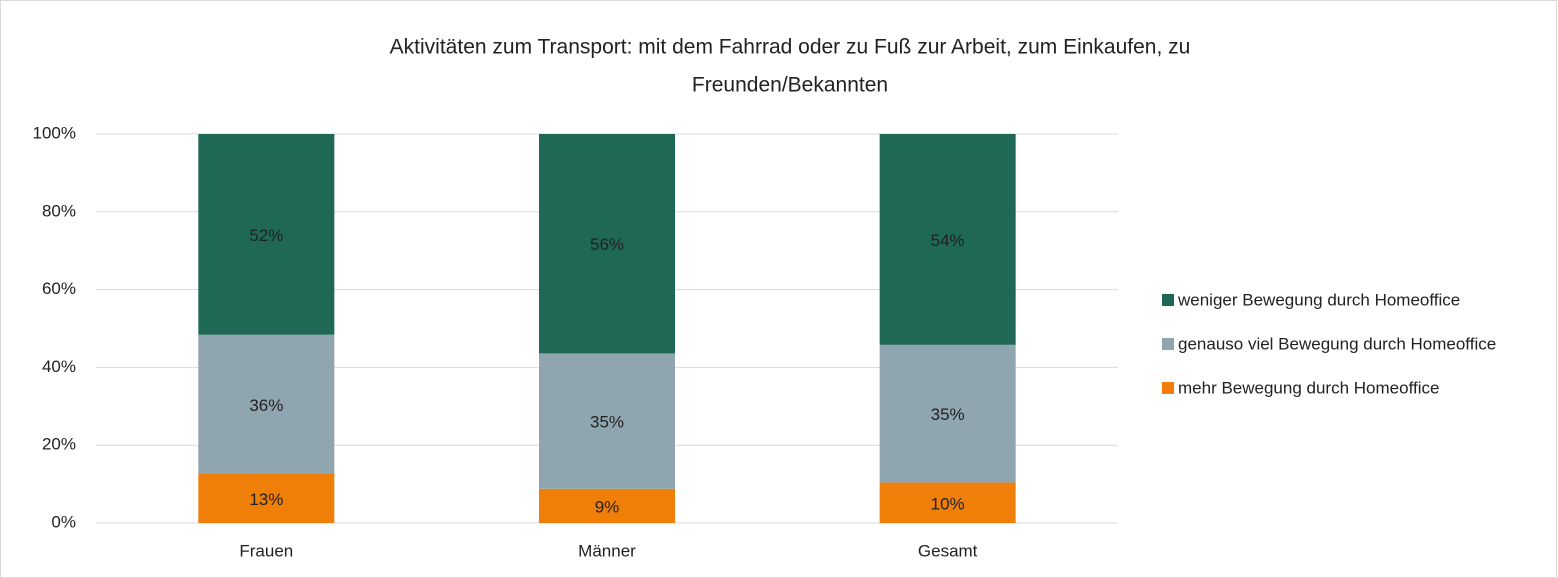 The image size is (1558, 578). I want to click on y-tick-label: 20%, so click(59, 444).